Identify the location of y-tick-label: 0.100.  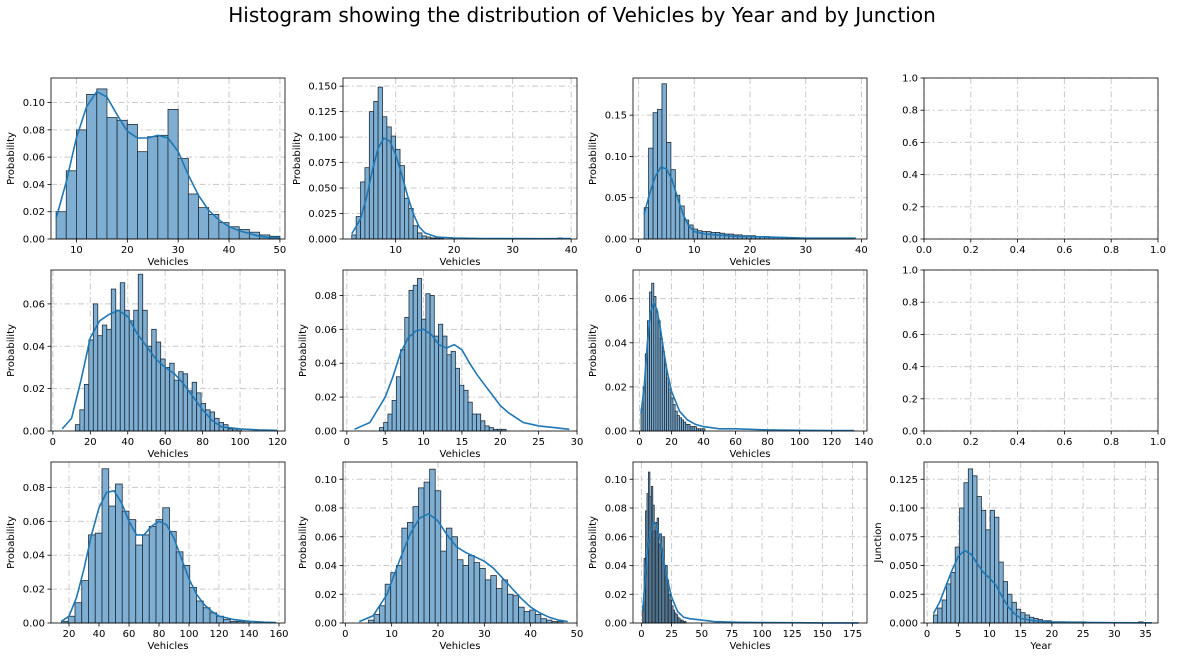
(903, 509).